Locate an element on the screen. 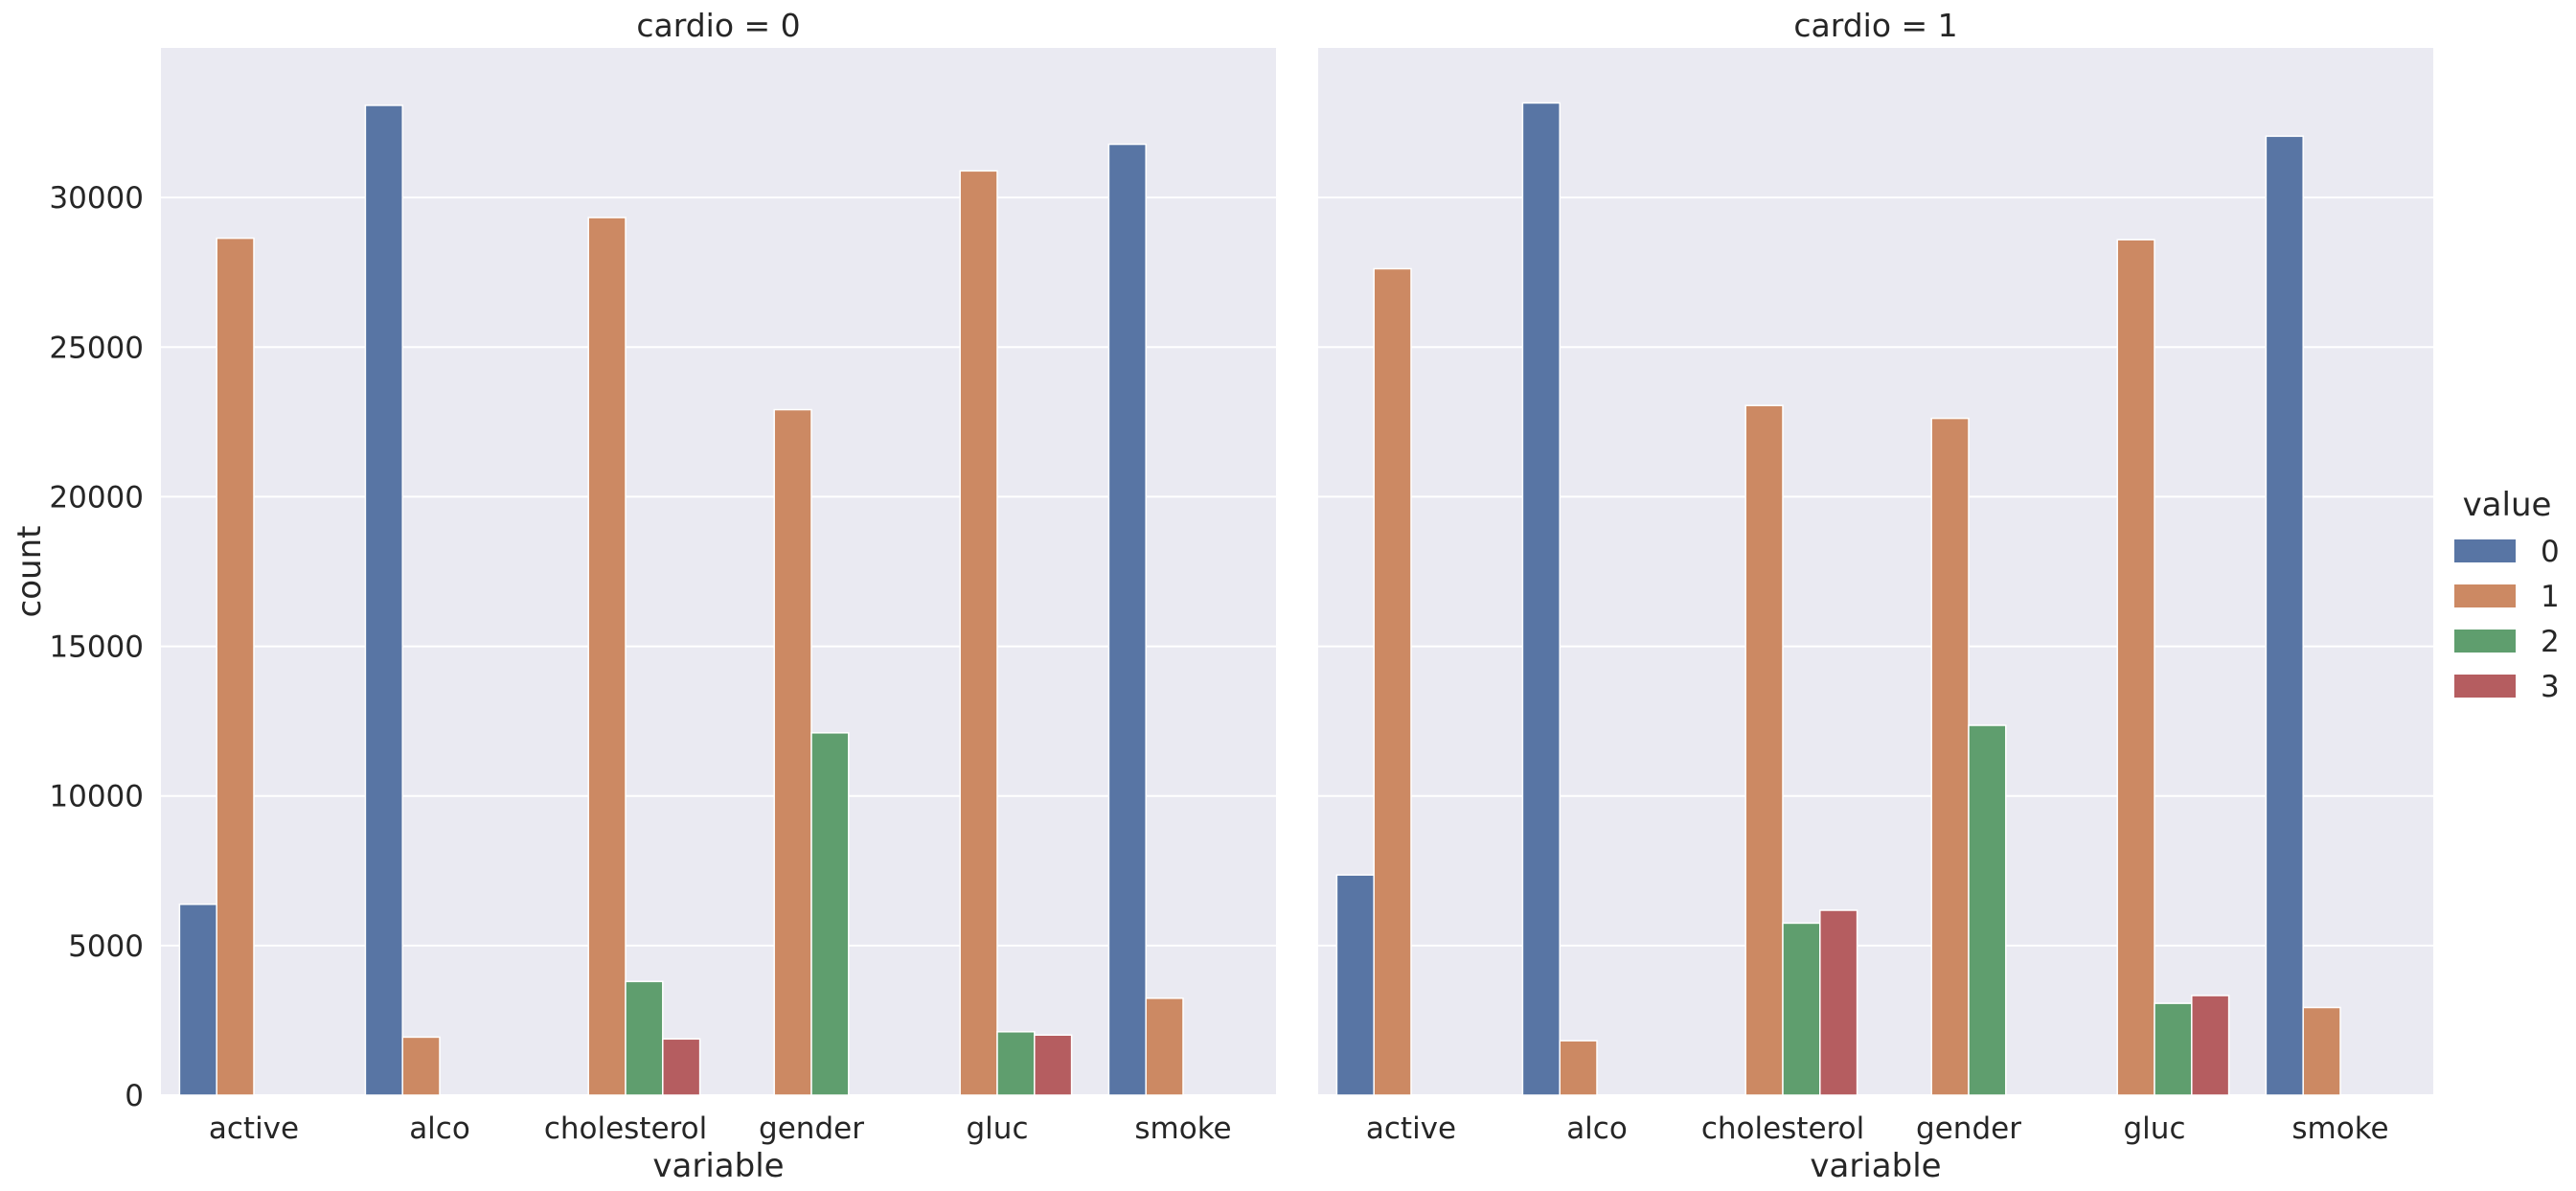 This screenshot has height=1191, width=2576. y-tick-label: 20000 is located at coordinates (96, 498).